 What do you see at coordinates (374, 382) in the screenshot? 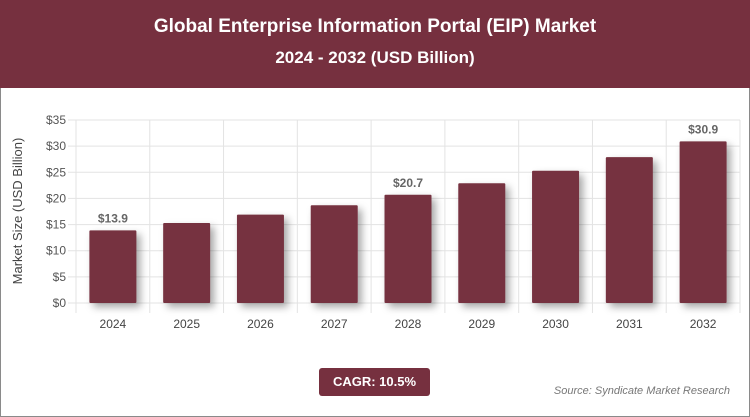
I see `cagr-badge: CAGR: 10.5%` at bounding box center [374, 382].